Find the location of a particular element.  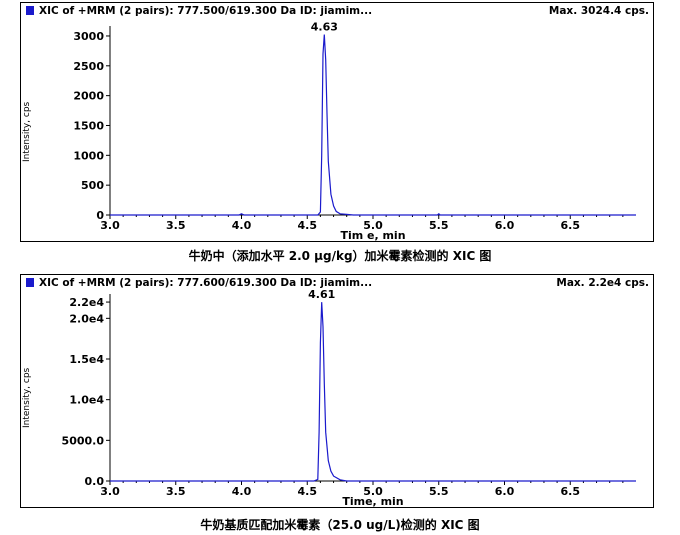

x-tick-label-a: 6.0 is located at coordinates (505, 225).